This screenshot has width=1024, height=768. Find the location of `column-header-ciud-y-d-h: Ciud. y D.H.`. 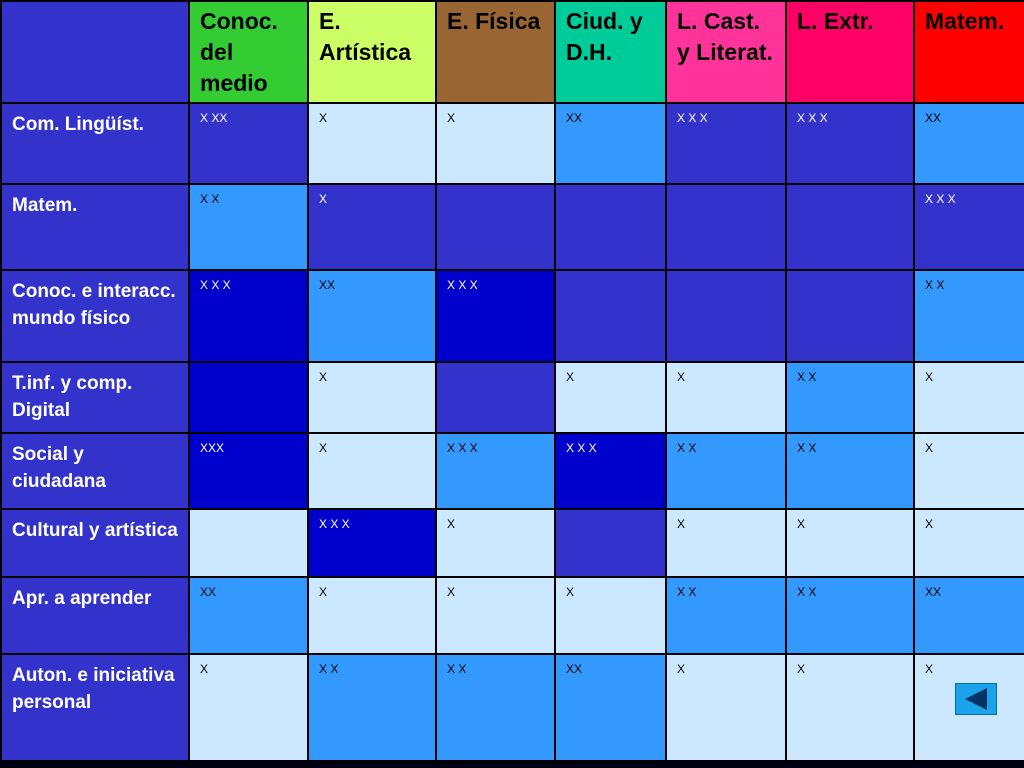

column-header-ciud-y-d-h: Ciud. y D.H. is located at coordinates (610, 52).